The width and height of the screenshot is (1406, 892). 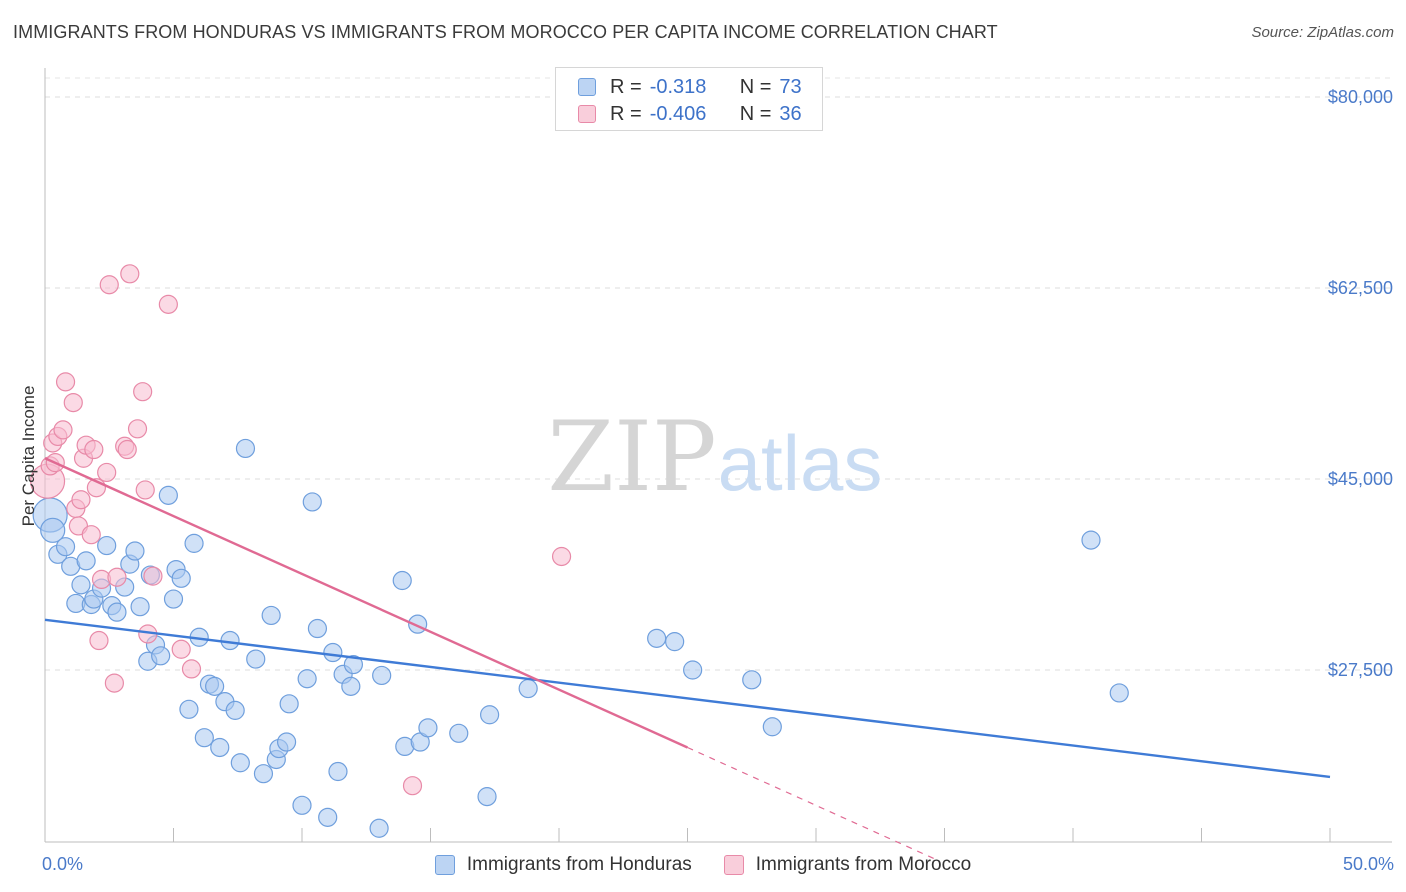 What do you see at coordinates (366, 603) in the screenshot?
I see `trend-line-morocco` at bounding box center [366, 603].